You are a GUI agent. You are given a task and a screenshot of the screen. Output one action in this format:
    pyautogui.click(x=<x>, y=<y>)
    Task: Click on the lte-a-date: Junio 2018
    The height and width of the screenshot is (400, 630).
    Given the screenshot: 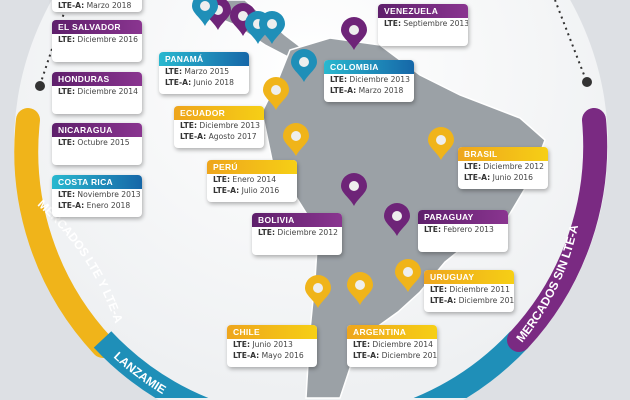 What is the action you would take?
    pyautogui.click(x=213, y=82)
    